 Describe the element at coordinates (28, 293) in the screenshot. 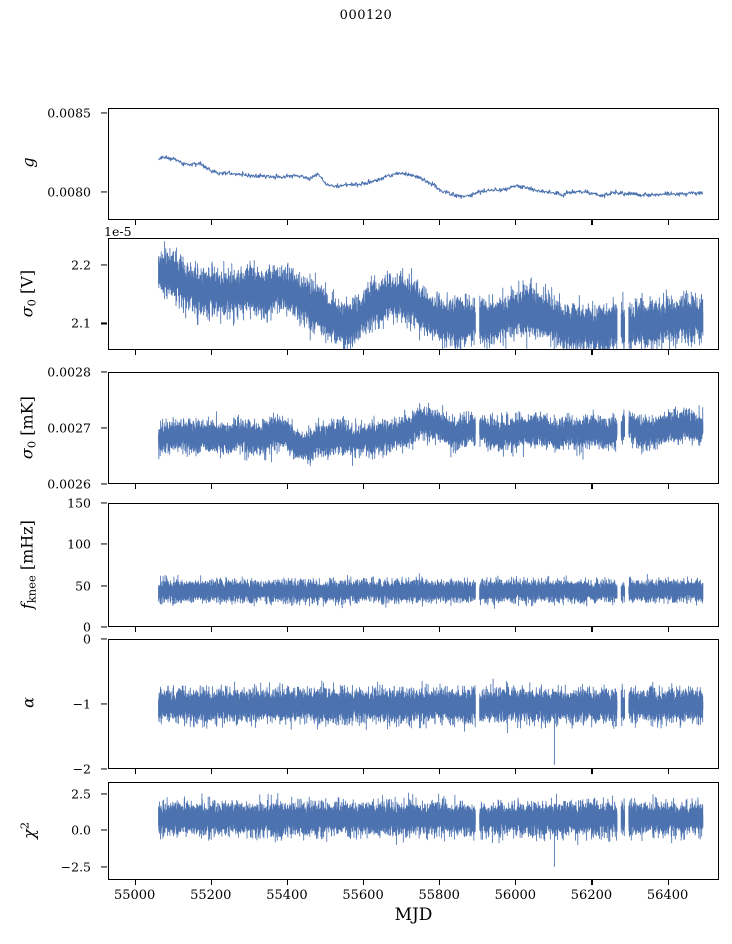

I see `panel-sigma0-volt-ylabel: σ0 [V]` at that location.